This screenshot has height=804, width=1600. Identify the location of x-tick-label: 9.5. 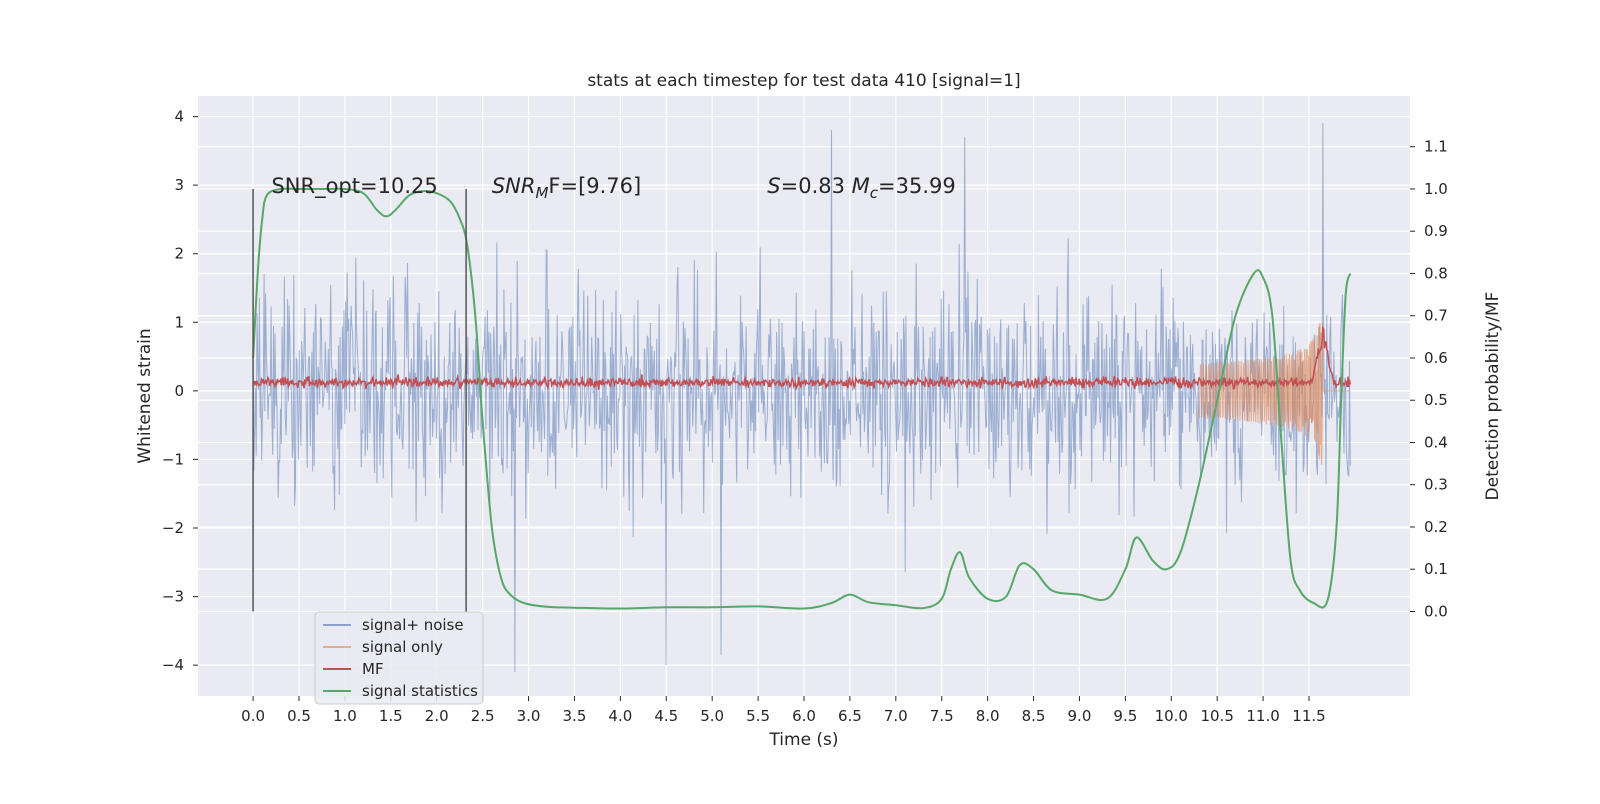
(1125, 716).